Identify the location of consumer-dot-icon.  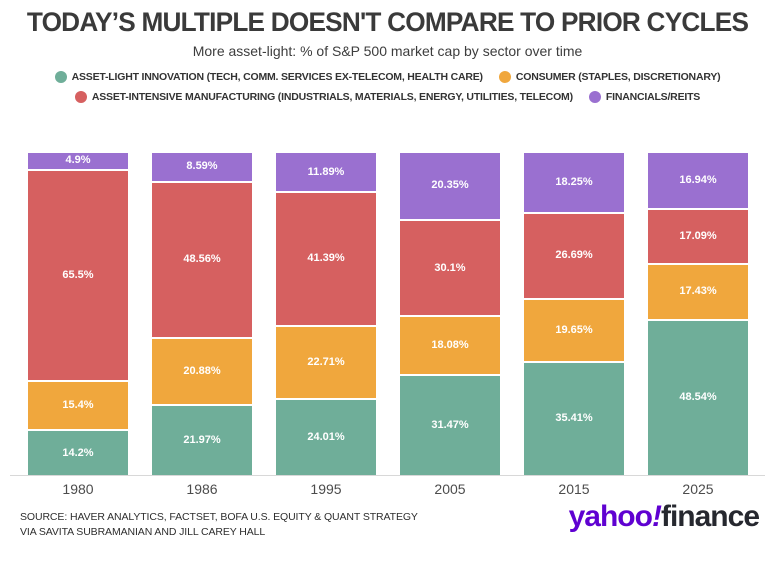
(504, 77).